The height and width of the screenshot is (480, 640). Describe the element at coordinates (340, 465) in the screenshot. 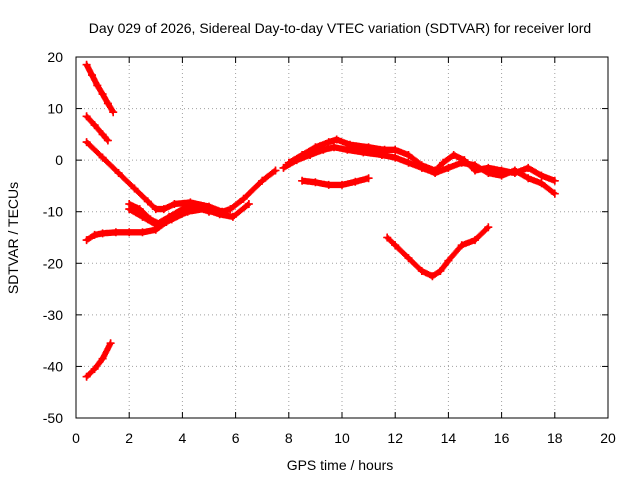

I see `x-axis-label: GPS time / hours` at that location.